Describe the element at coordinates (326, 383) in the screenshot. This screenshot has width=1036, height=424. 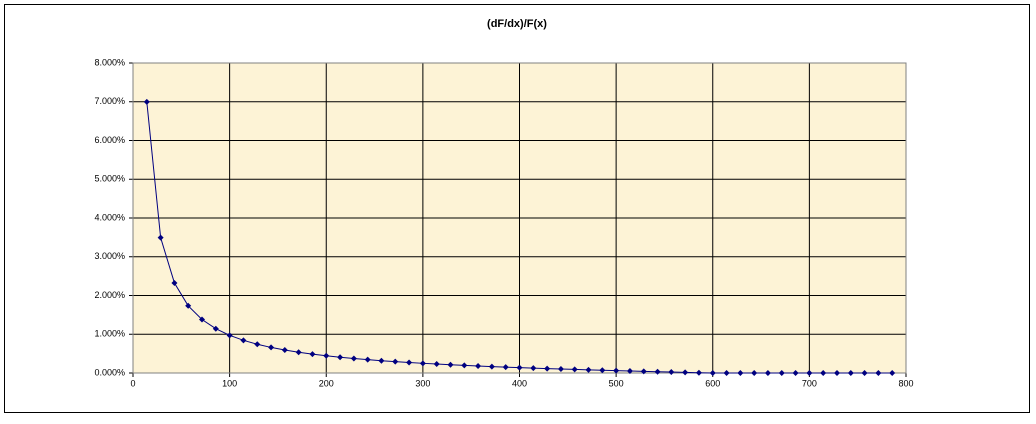
I see `x-tick-label: 200` at that location.